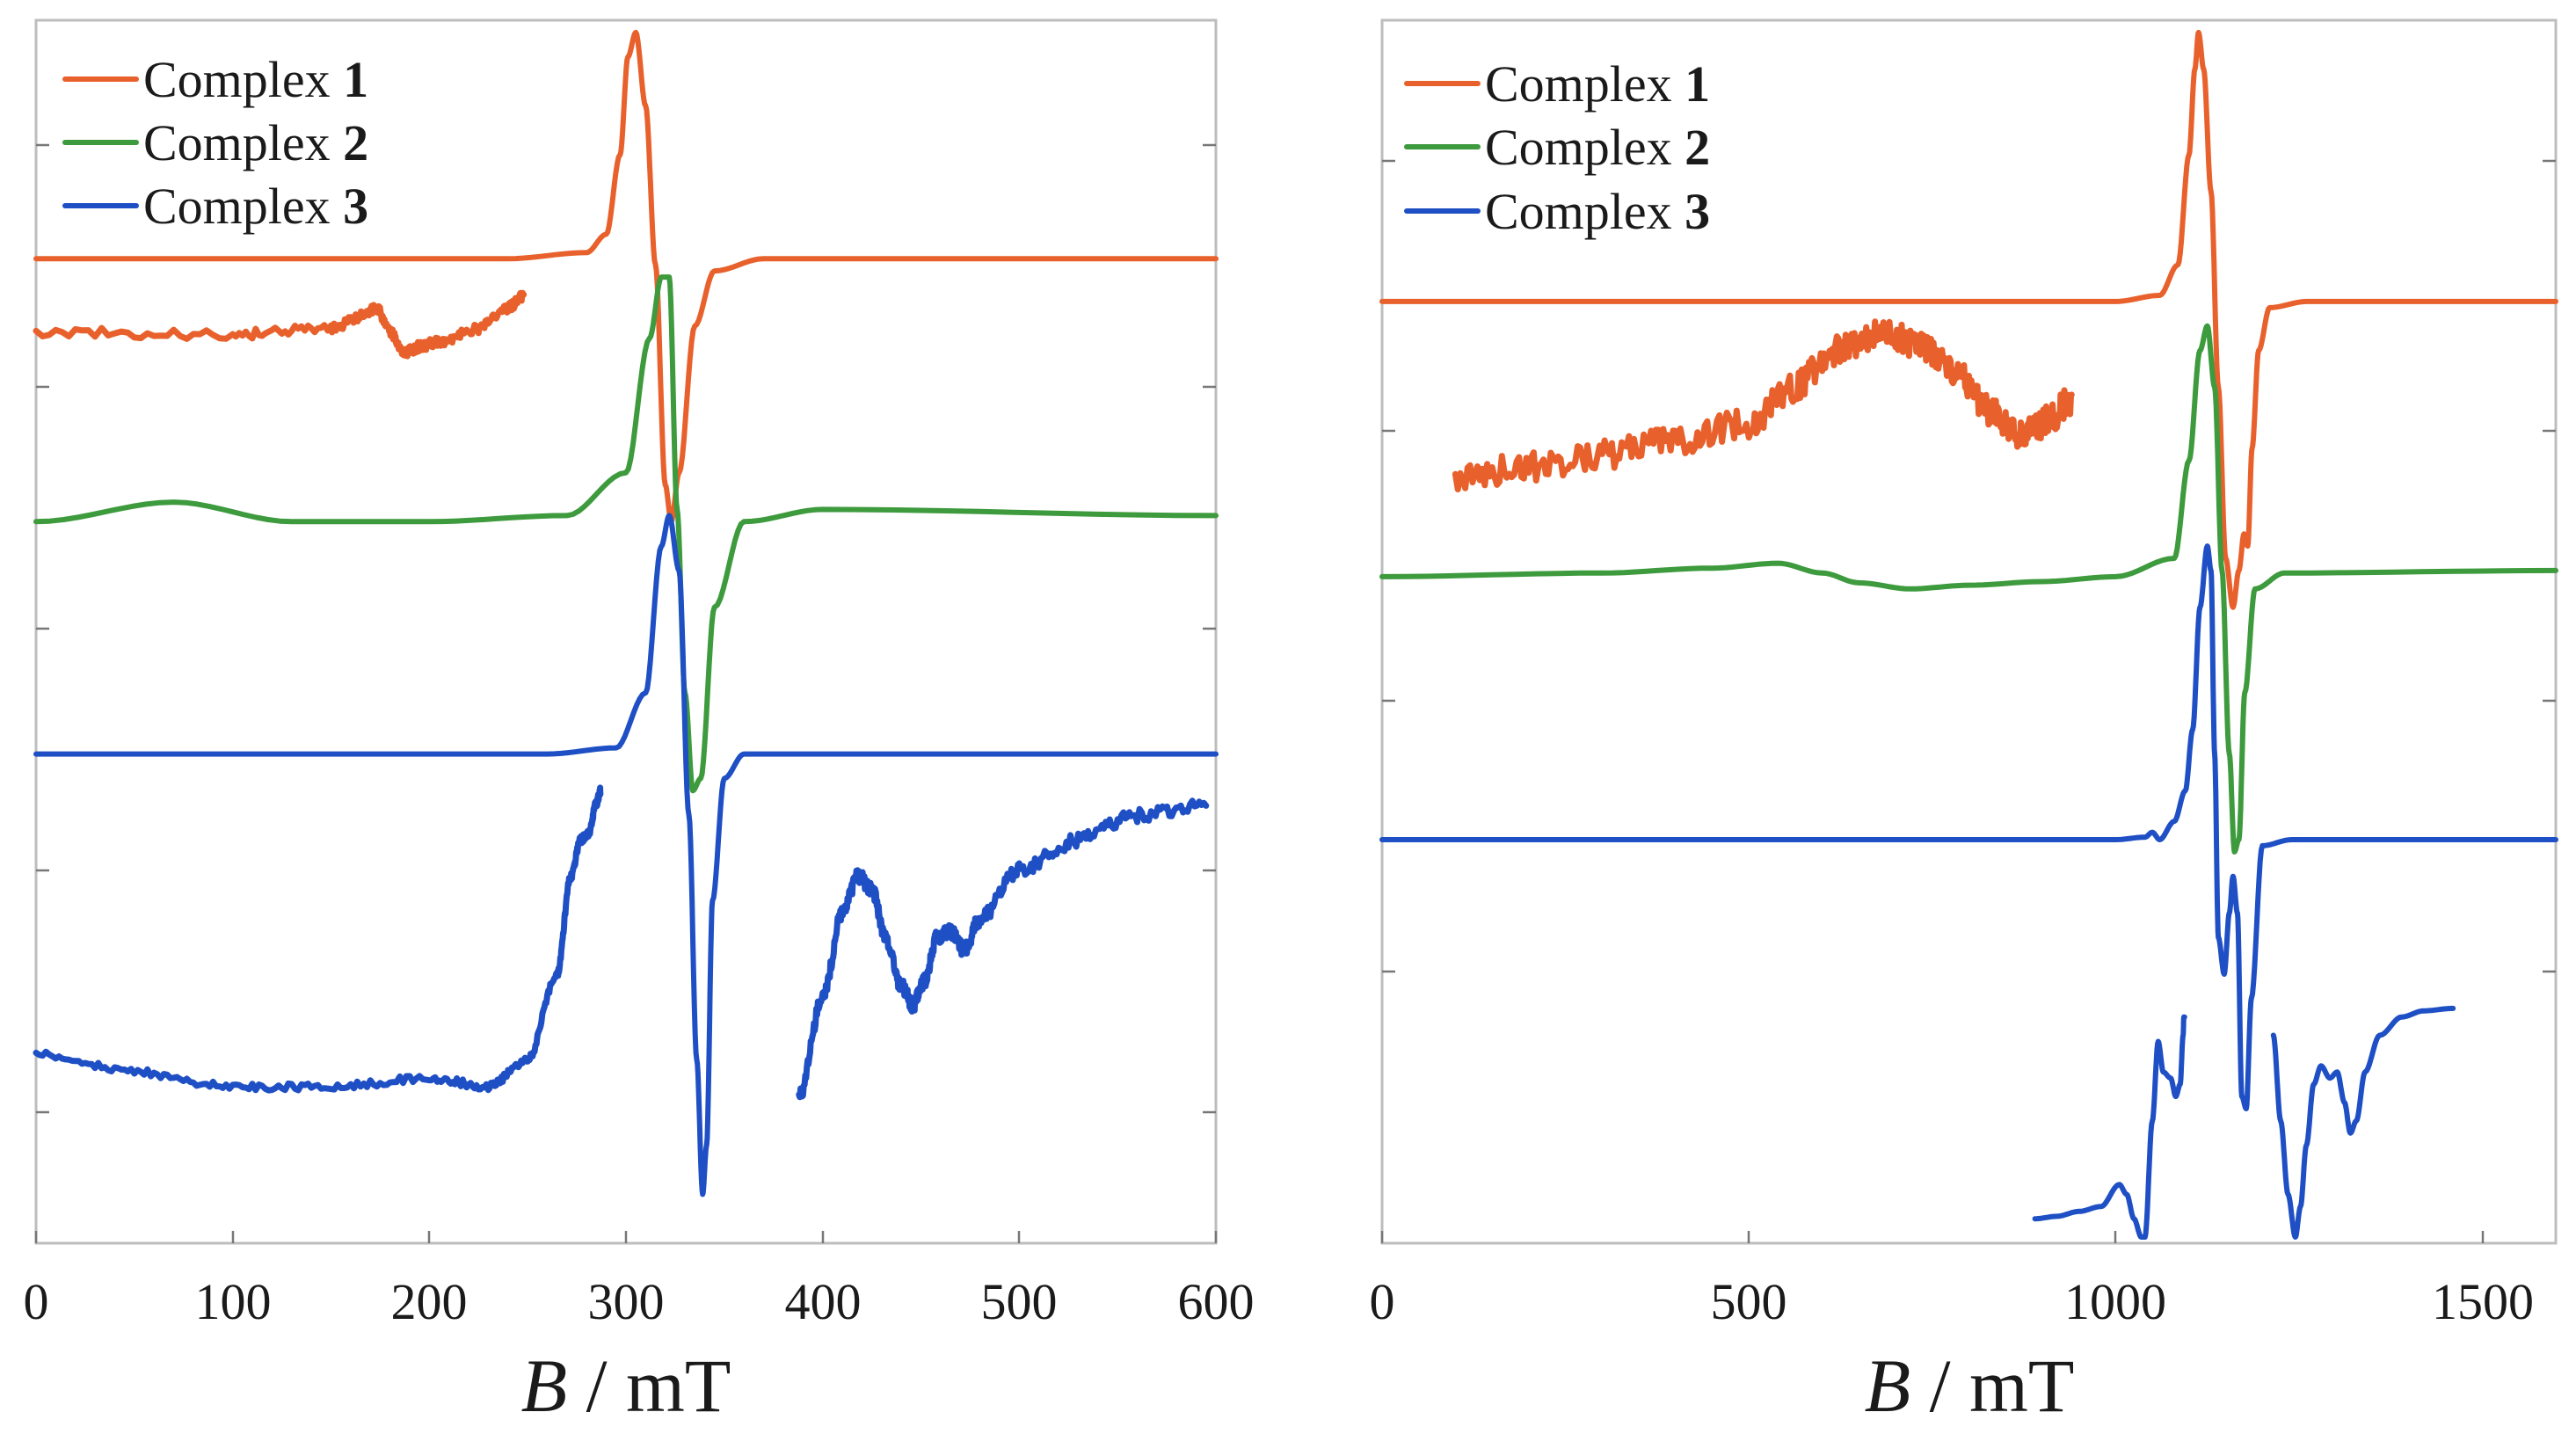  I want to click on series-right-complex-1-expanded, so click(1763, 405).